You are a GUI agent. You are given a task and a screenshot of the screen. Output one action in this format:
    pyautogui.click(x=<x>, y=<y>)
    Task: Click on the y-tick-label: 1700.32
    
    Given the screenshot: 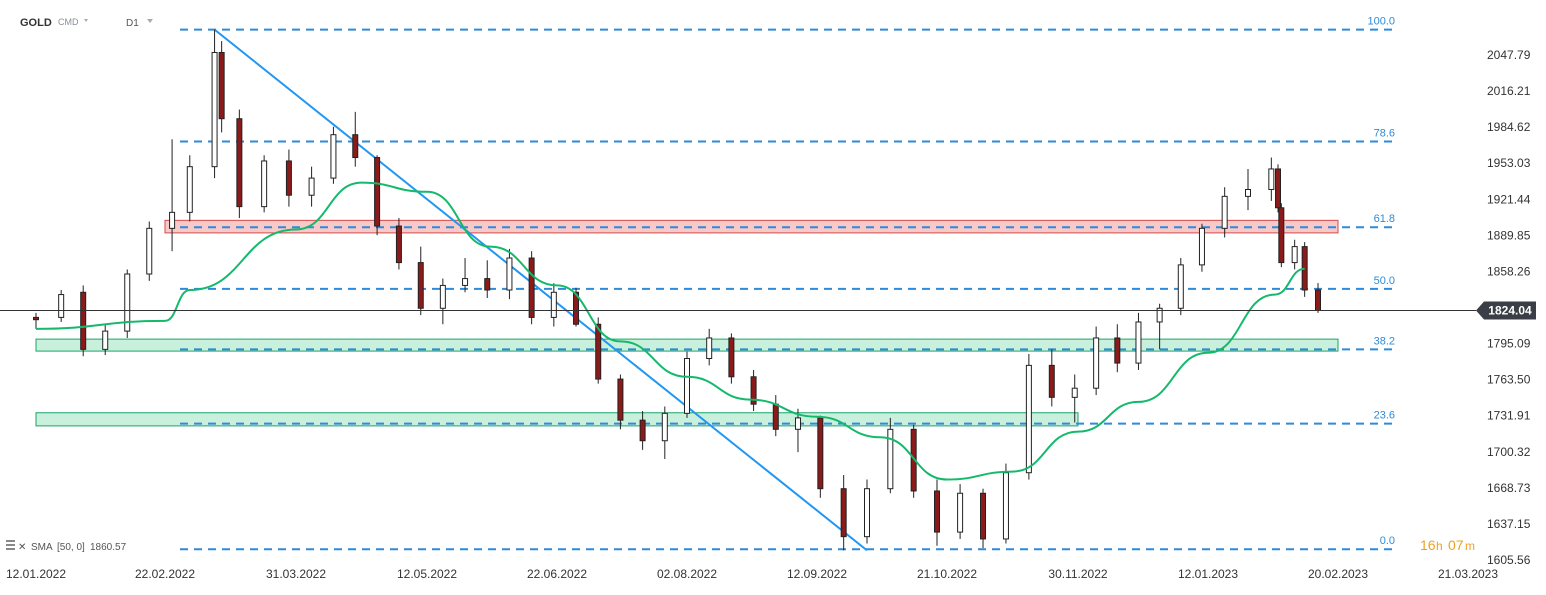 What is the action you would take?
    pyautogui.click(x=1509, y=452)
    